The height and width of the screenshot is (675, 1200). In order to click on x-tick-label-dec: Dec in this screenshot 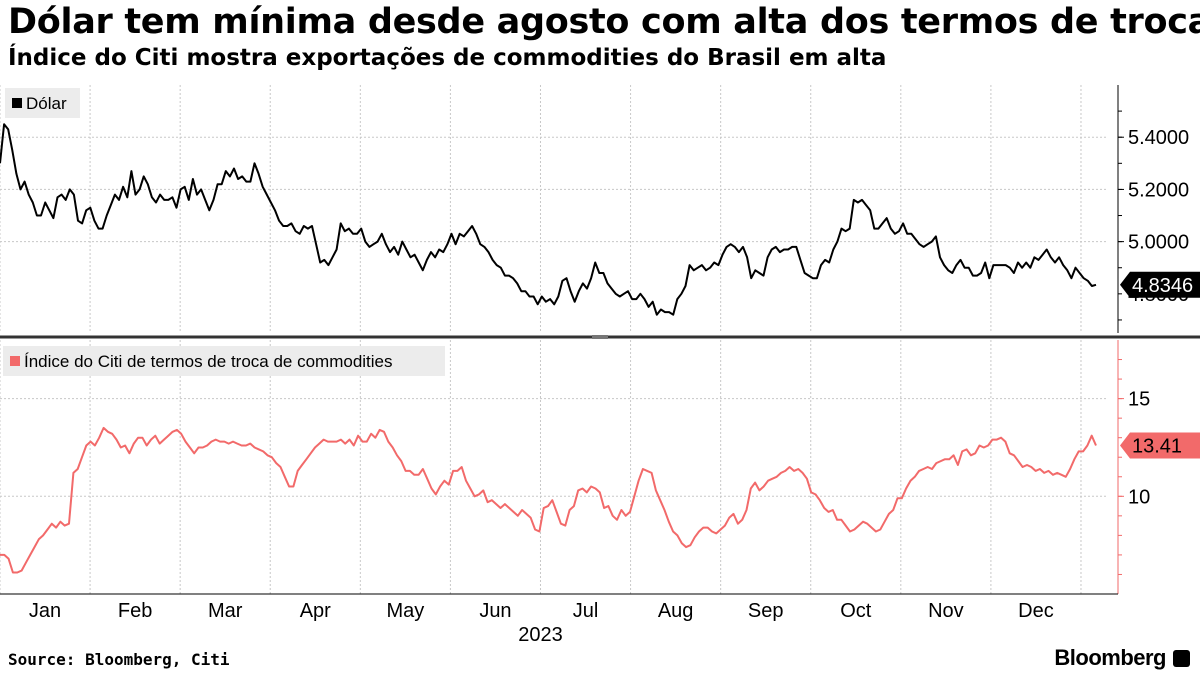, I will do `click(1036, 611)`.